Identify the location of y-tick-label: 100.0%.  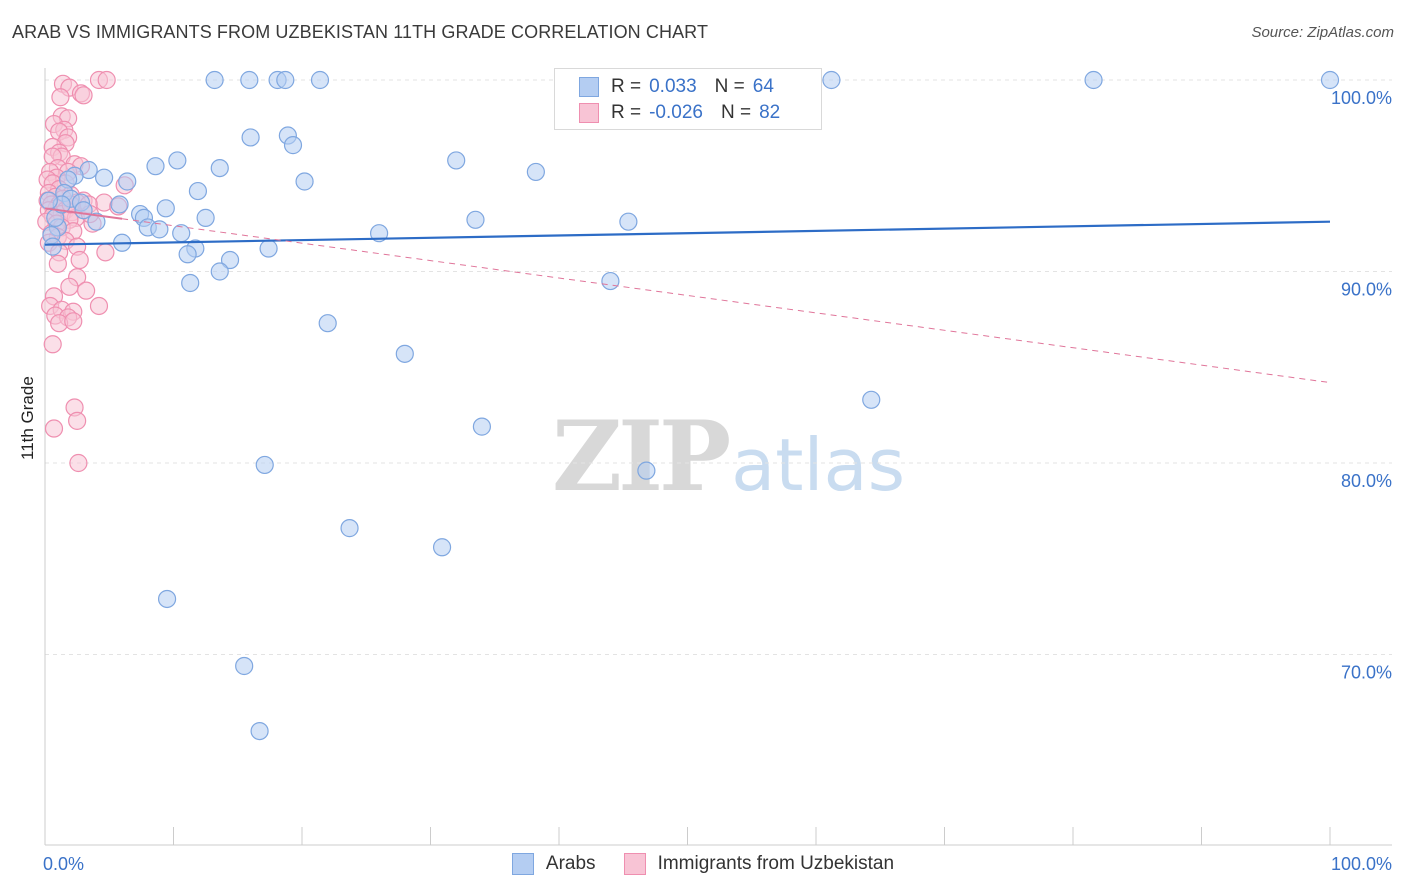
(1361, 98).